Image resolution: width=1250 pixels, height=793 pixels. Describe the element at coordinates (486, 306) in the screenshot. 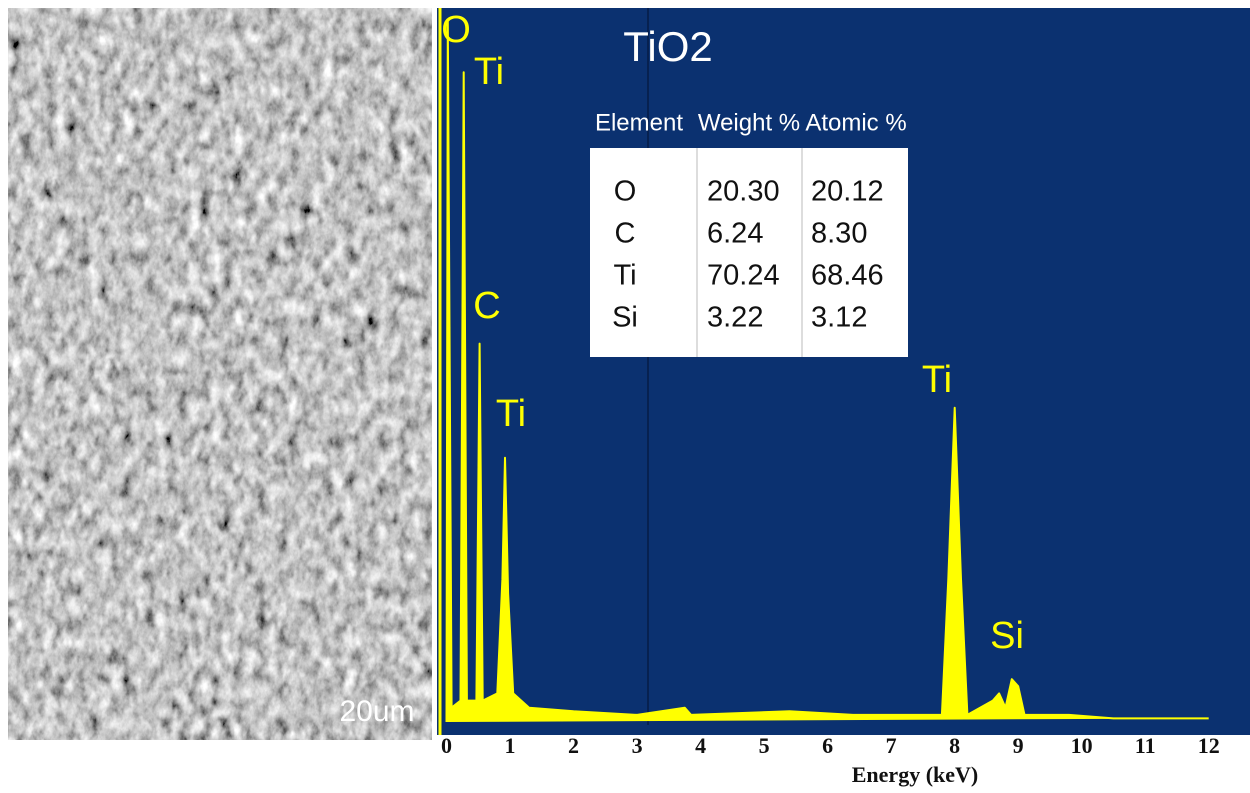

I see `peak-label: C` at that location.